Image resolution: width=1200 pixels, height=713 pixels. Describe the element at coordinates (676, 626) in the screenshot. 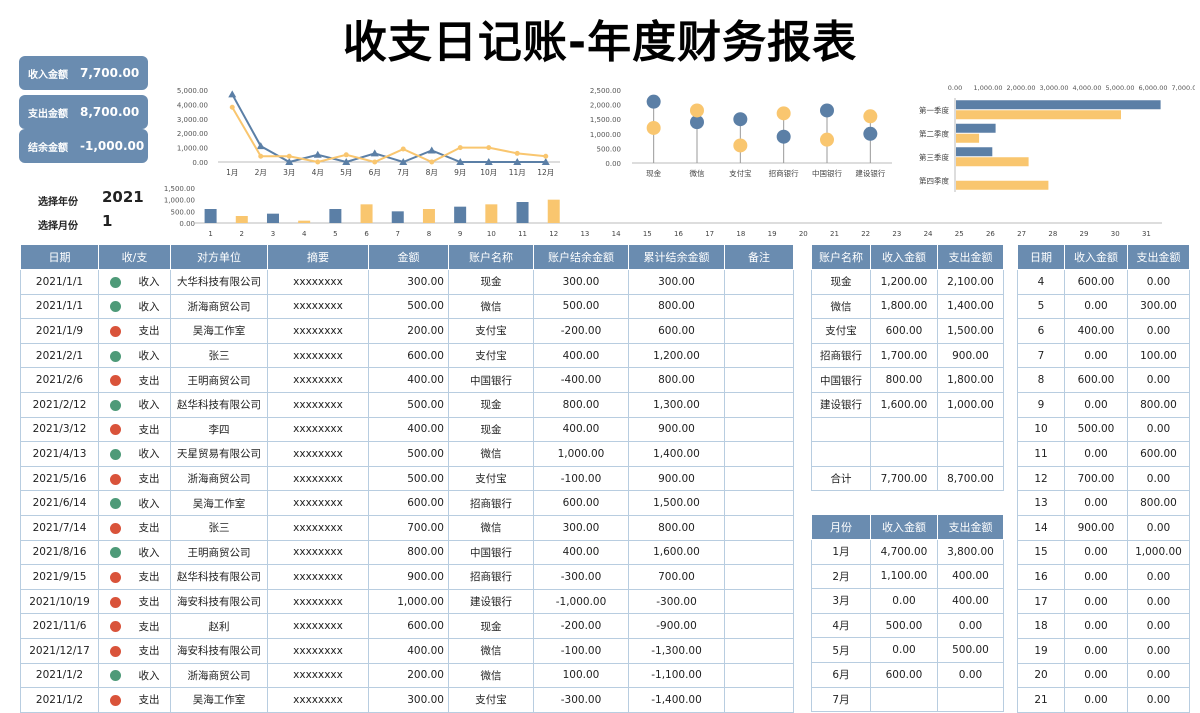

I see `cumulative-balance-cell: -900.00` at that location.